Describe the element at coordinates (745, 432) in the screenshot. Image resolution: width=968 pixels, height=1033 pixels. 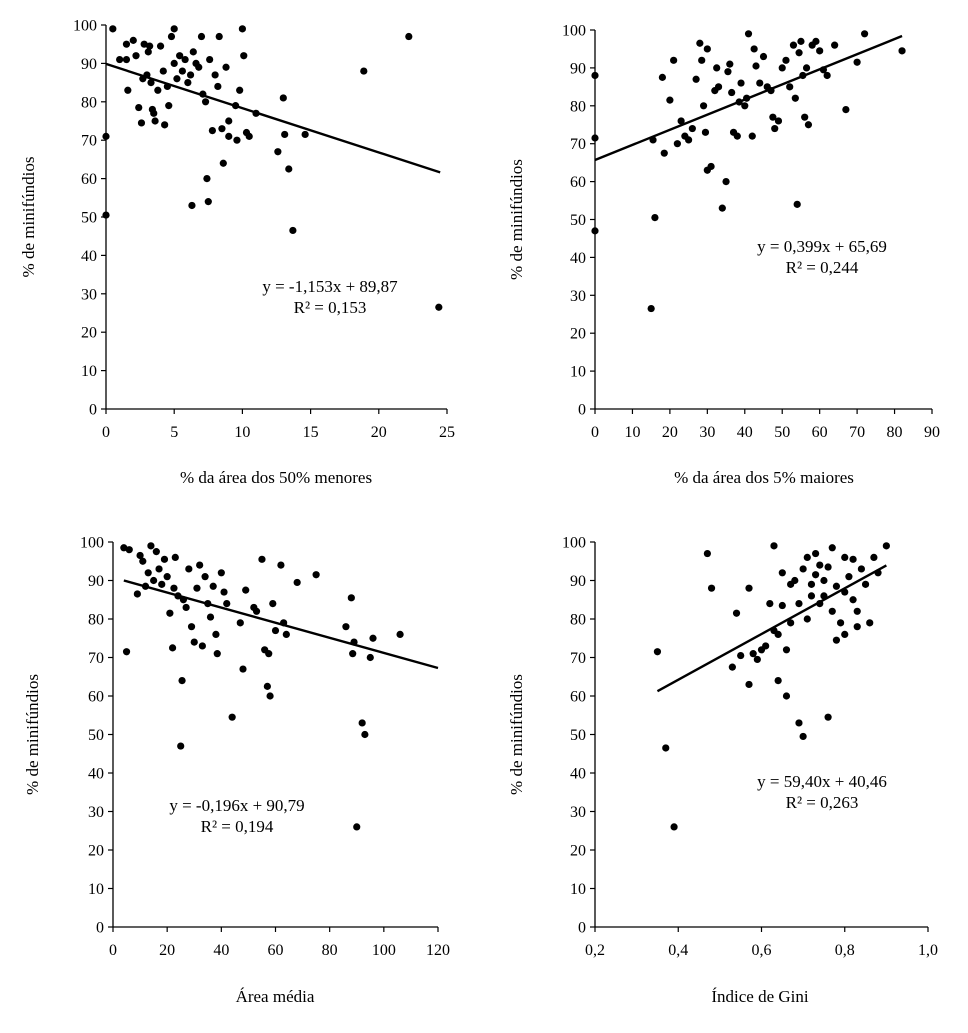
I see `x-tick-label: 40` at that location.